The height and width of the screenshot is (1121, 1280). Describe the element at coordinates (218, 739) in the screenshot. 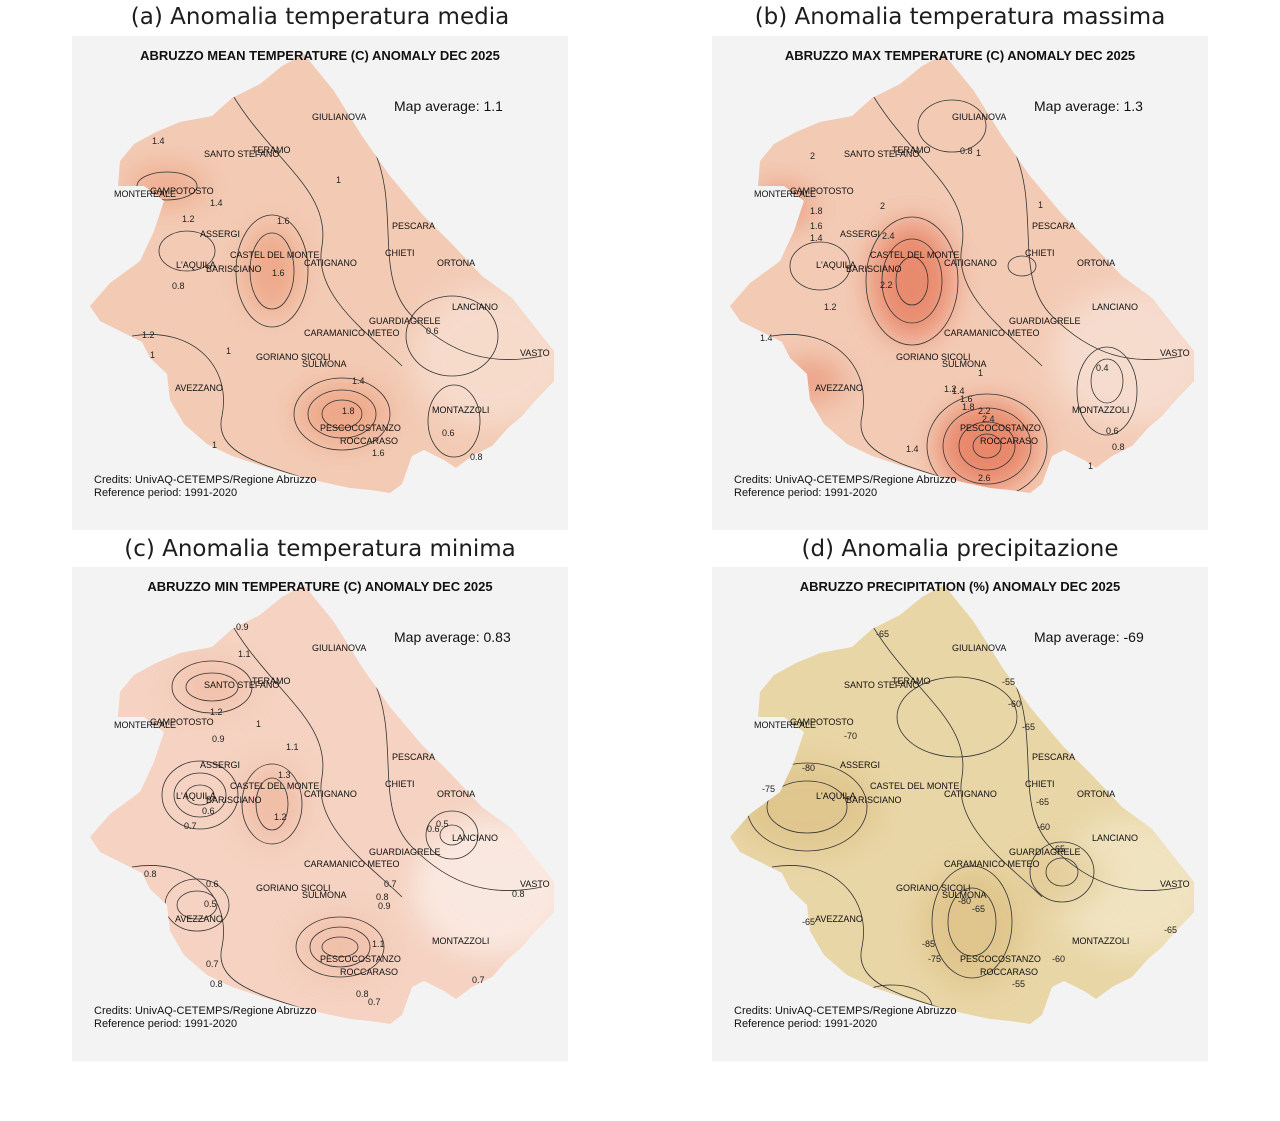

I see `contour-label: 0.9` at that location.